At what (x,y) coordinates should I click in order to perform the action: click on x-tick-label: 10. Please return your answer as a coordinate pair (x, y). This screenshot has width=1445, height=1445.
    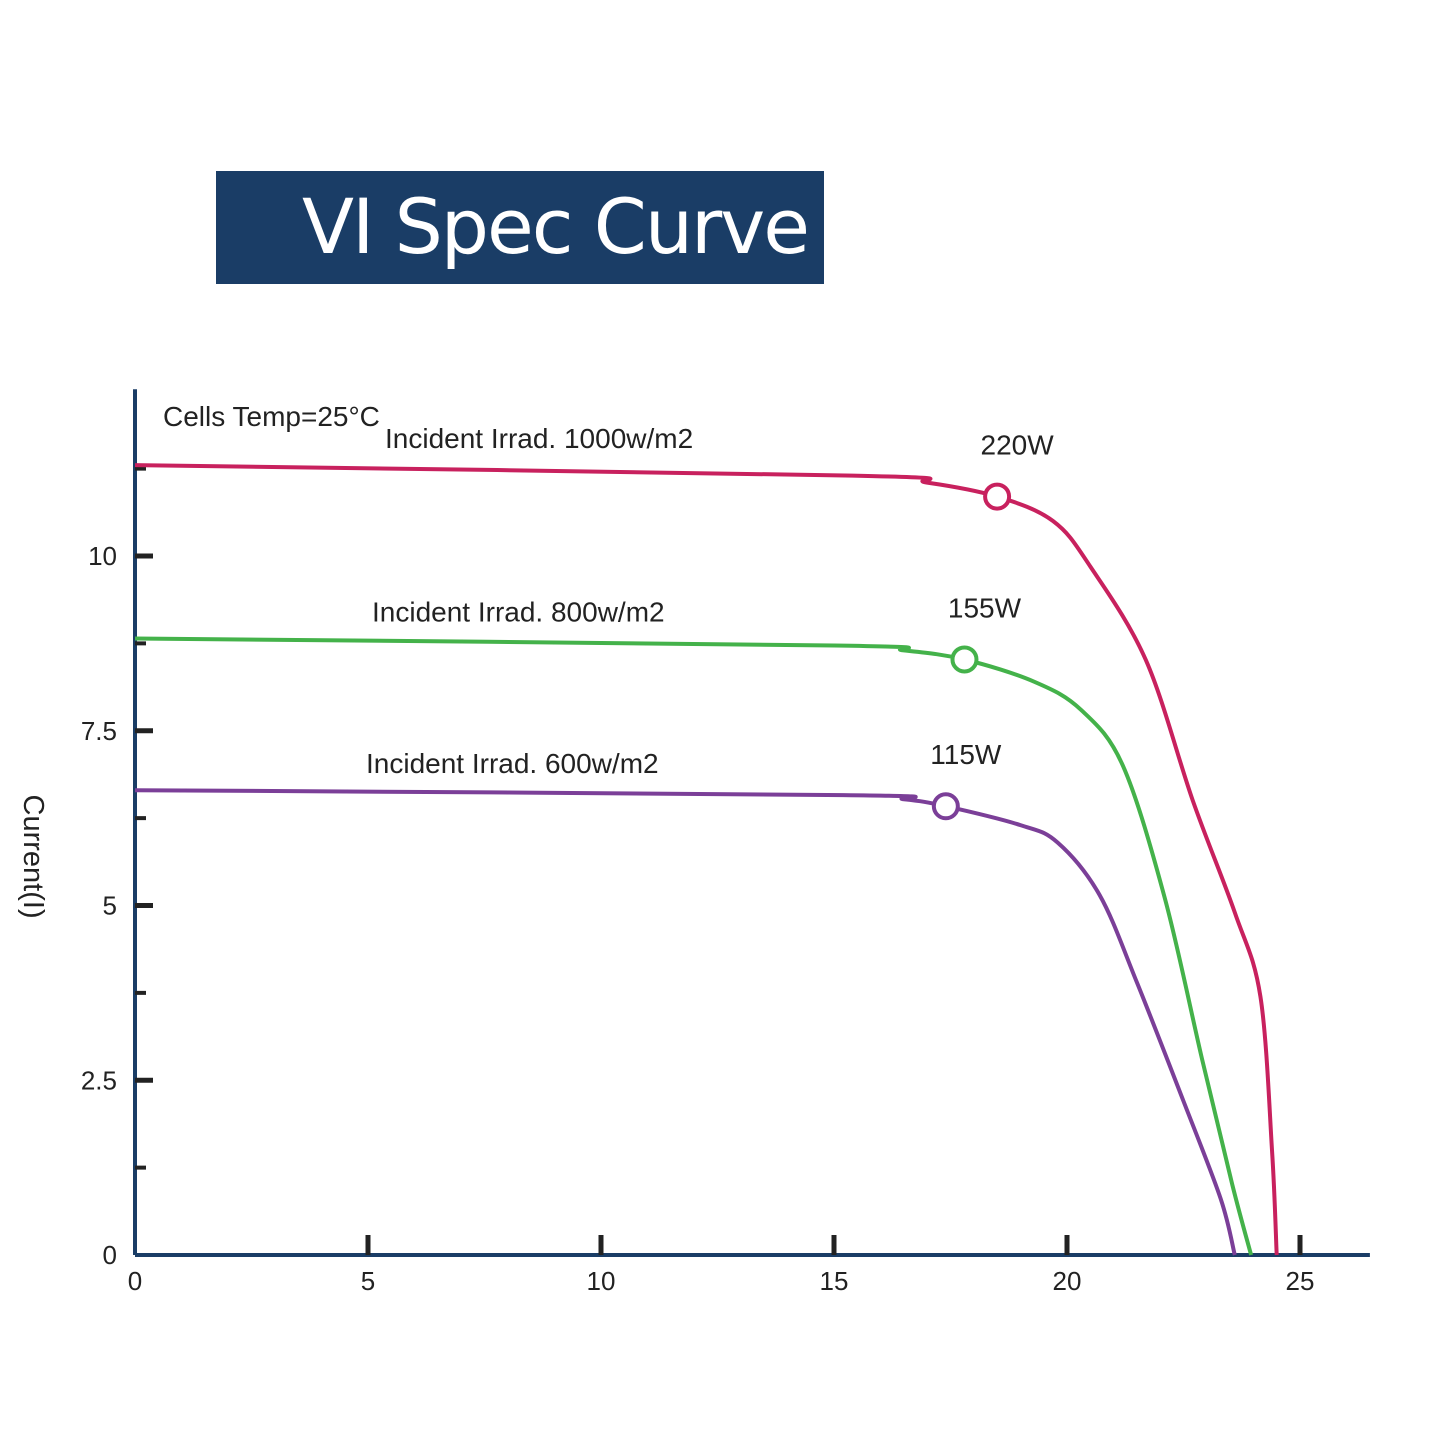
    Looking at the image, I should click on (601, 1281).